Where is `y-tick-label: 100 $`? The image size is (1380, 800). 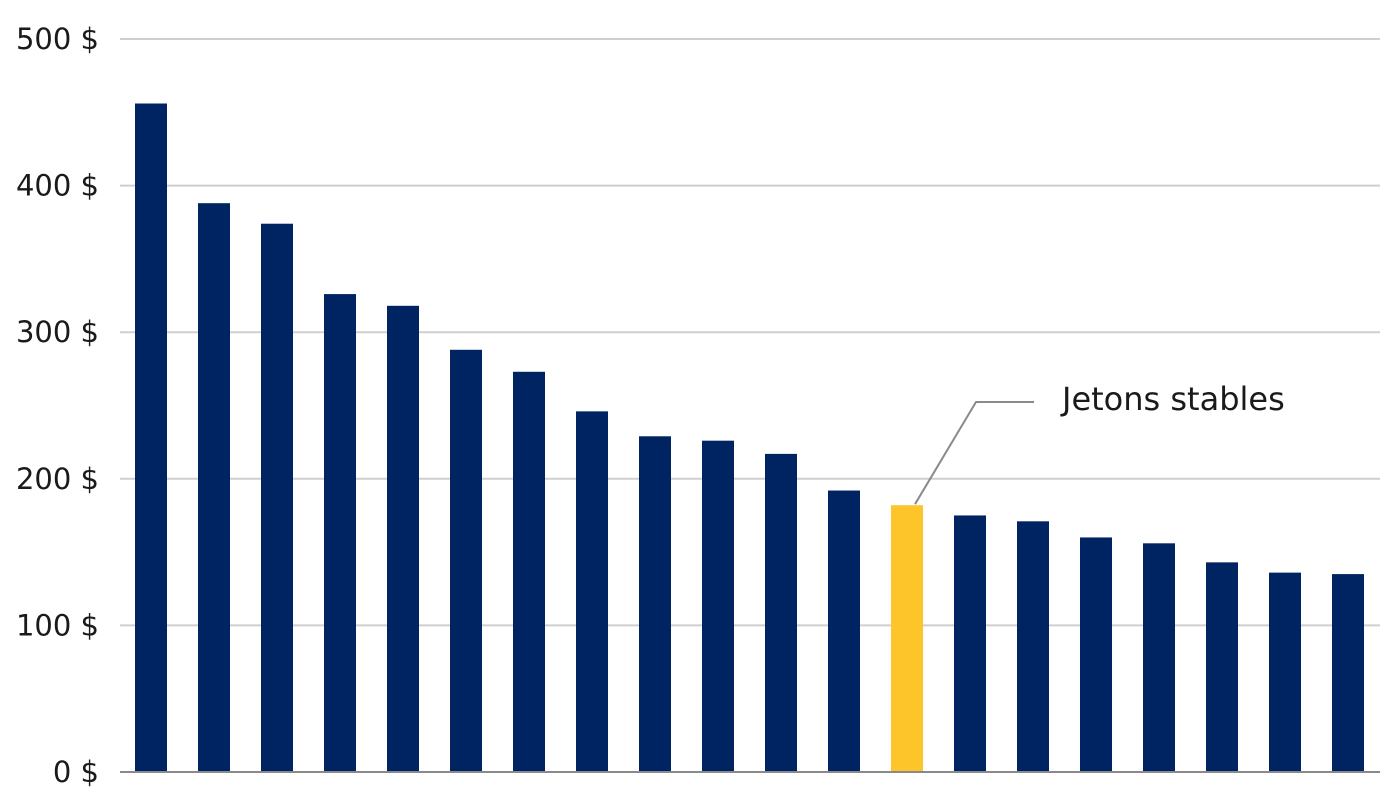 y-tick-label: 100 $ is located at coordinates (57, 625).